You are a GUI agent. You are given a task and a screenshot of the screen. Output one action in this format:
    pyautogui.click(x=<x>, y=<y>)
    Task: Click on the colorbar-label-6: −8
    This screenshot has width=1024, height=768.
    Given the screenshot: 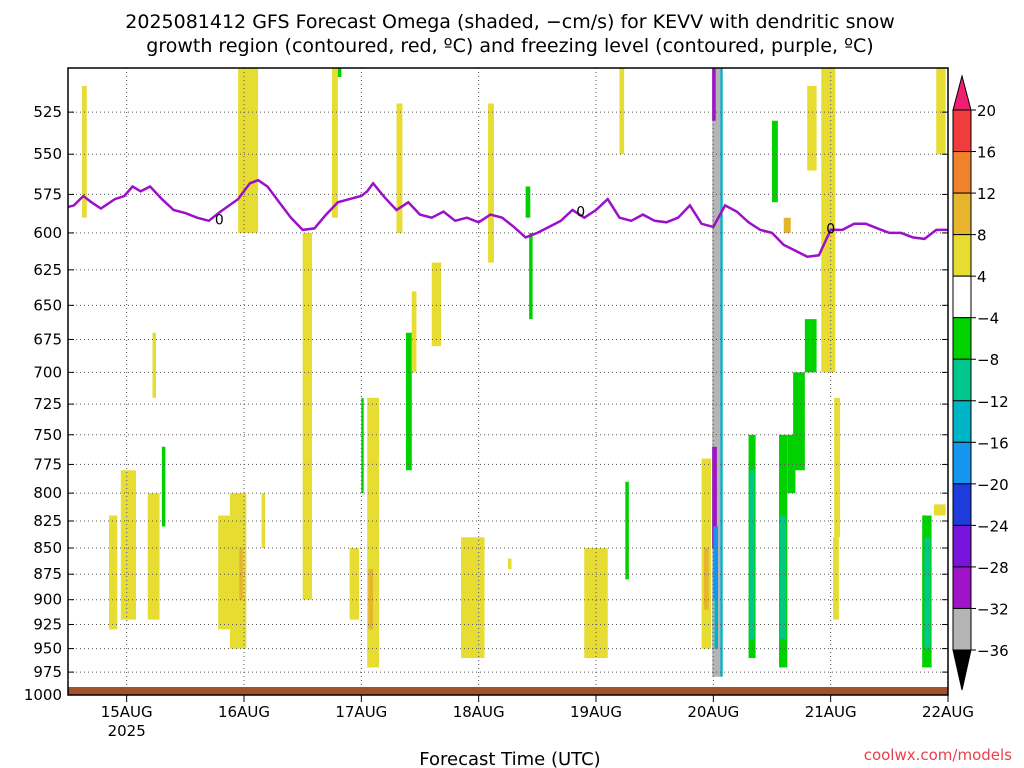 What is the action you would take?
    pyautogui.click(x=988, y=360)
    